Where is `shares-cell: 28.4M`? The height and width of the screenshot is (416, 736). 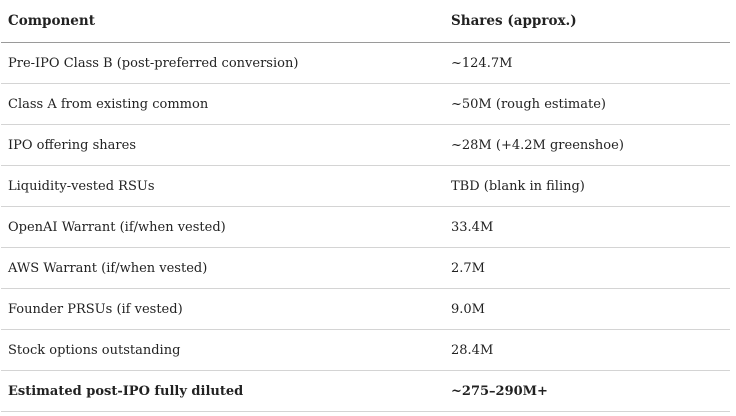 shares-cell: 28.4M is located at coordinates (472, 350).